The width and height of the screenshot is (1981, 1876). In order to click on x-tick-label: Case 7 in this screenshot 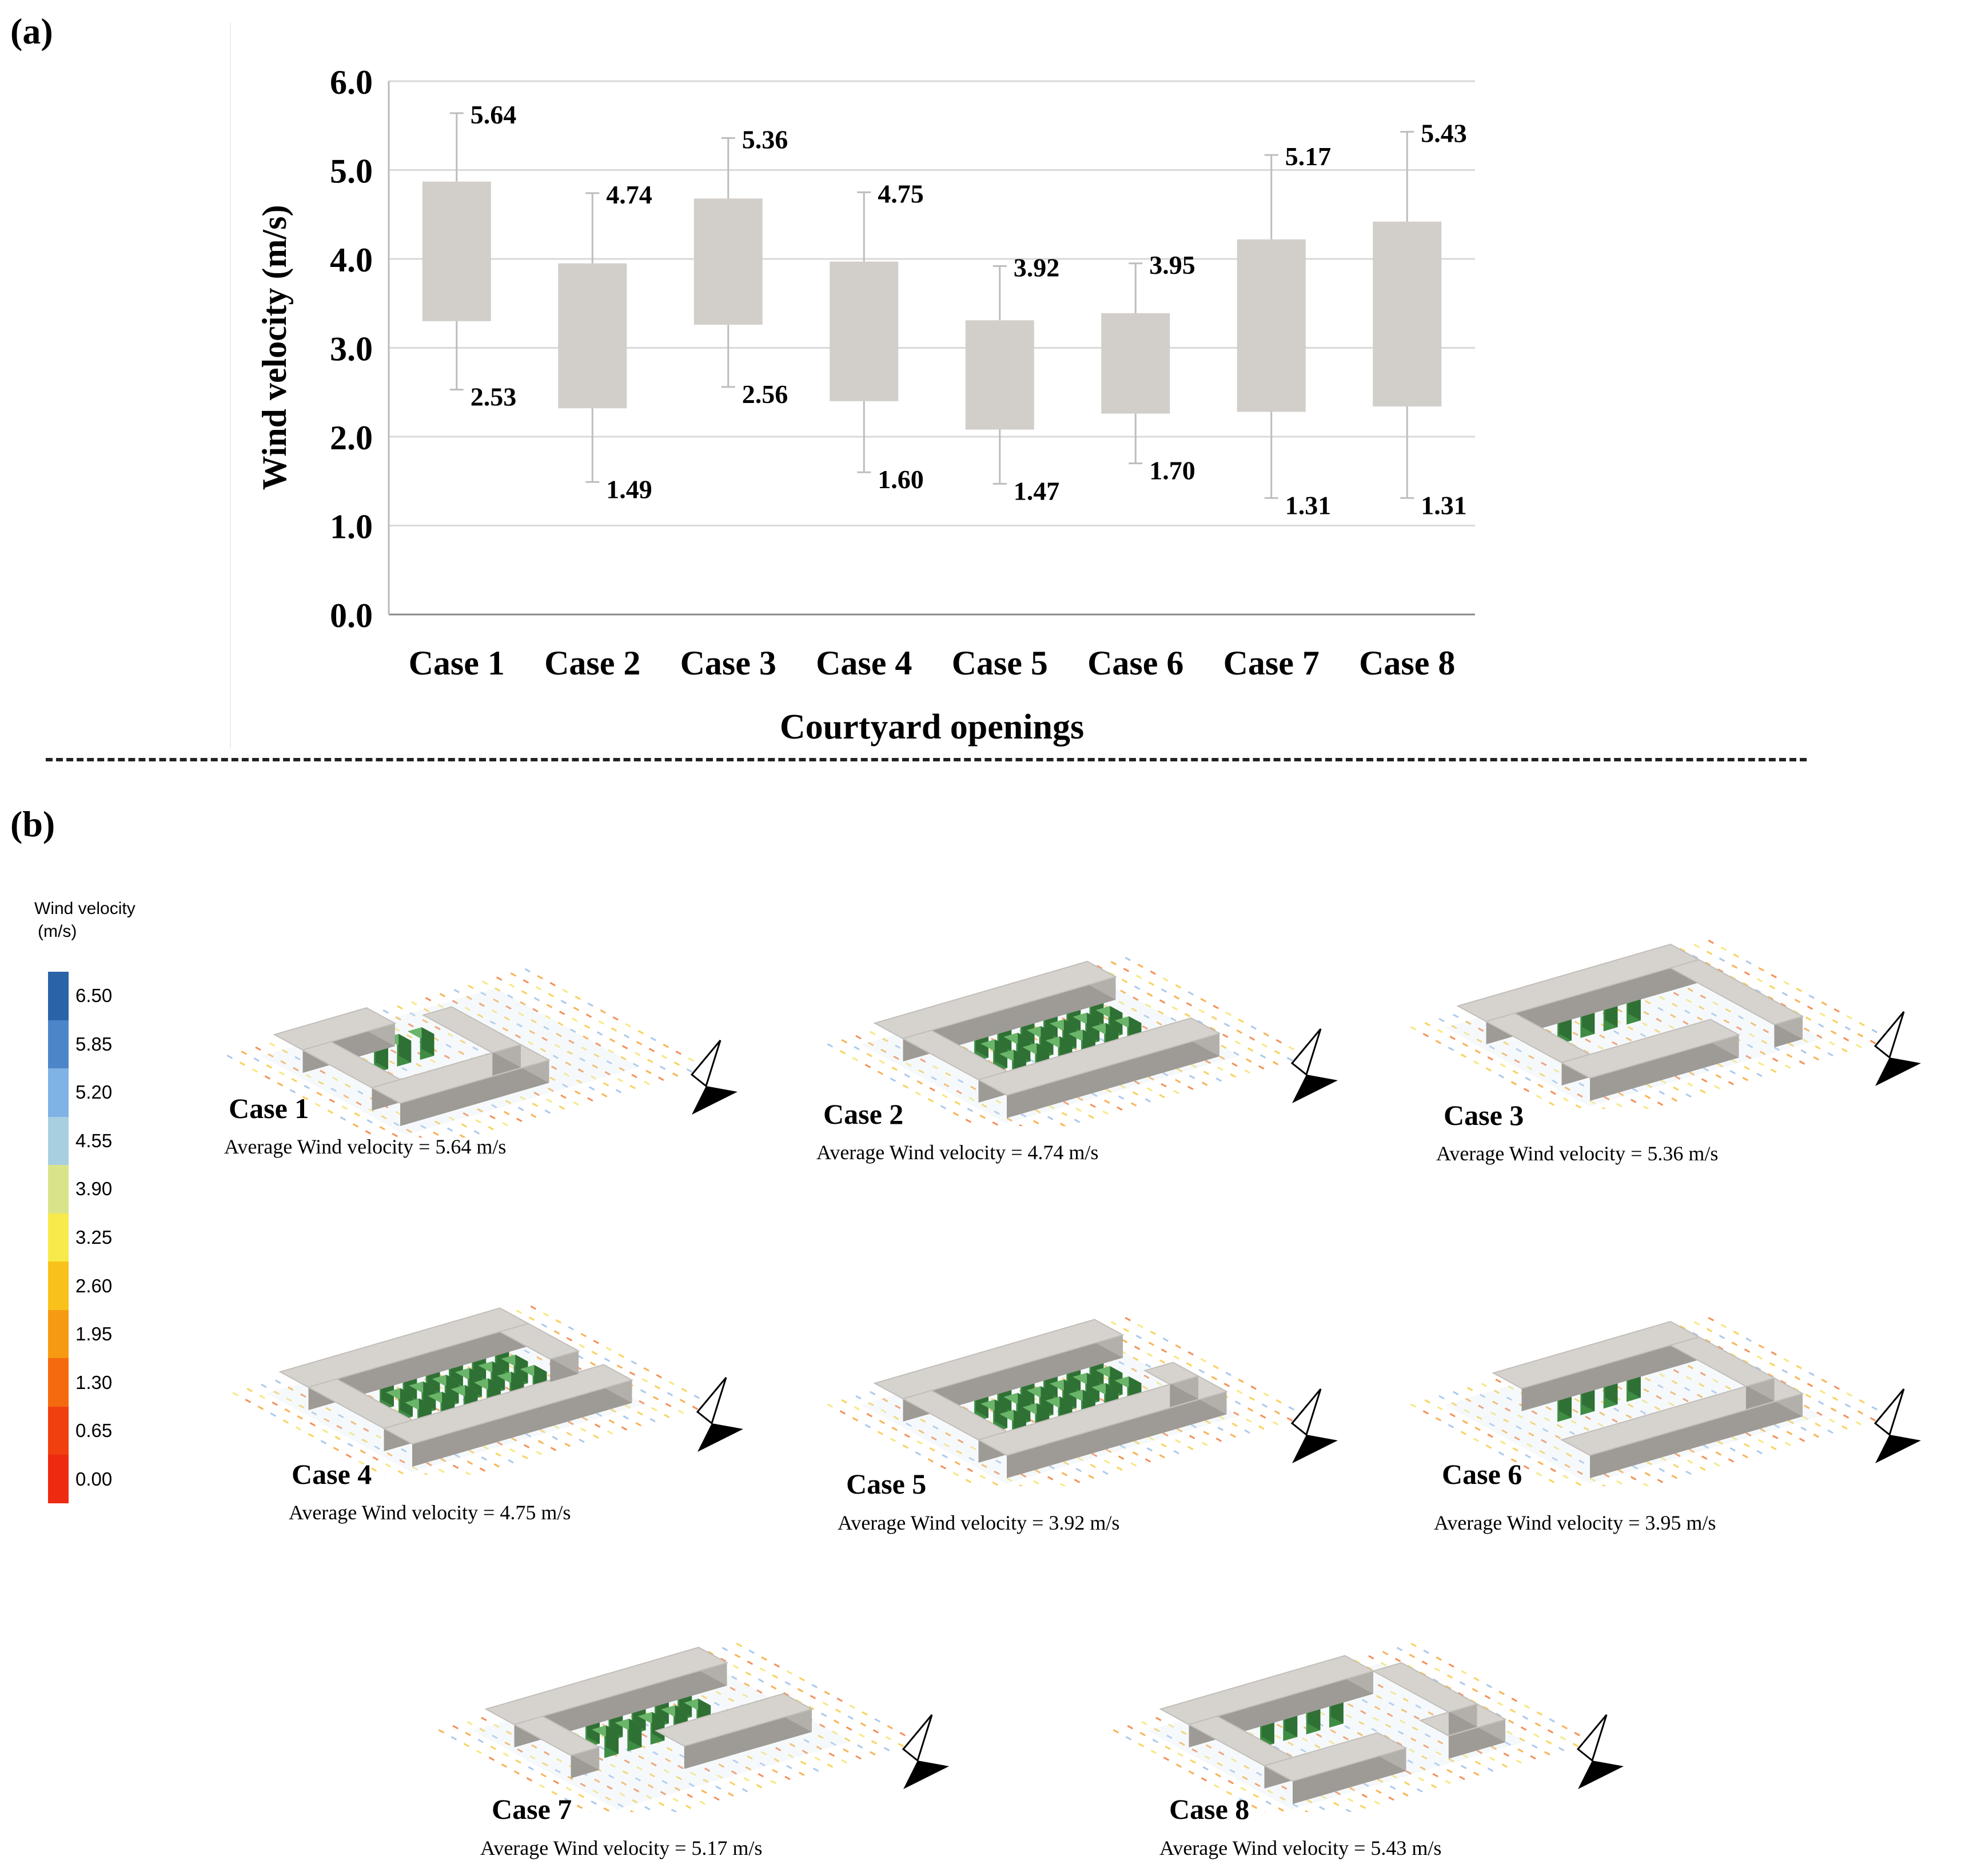, I will do `click(1271, 663)`.